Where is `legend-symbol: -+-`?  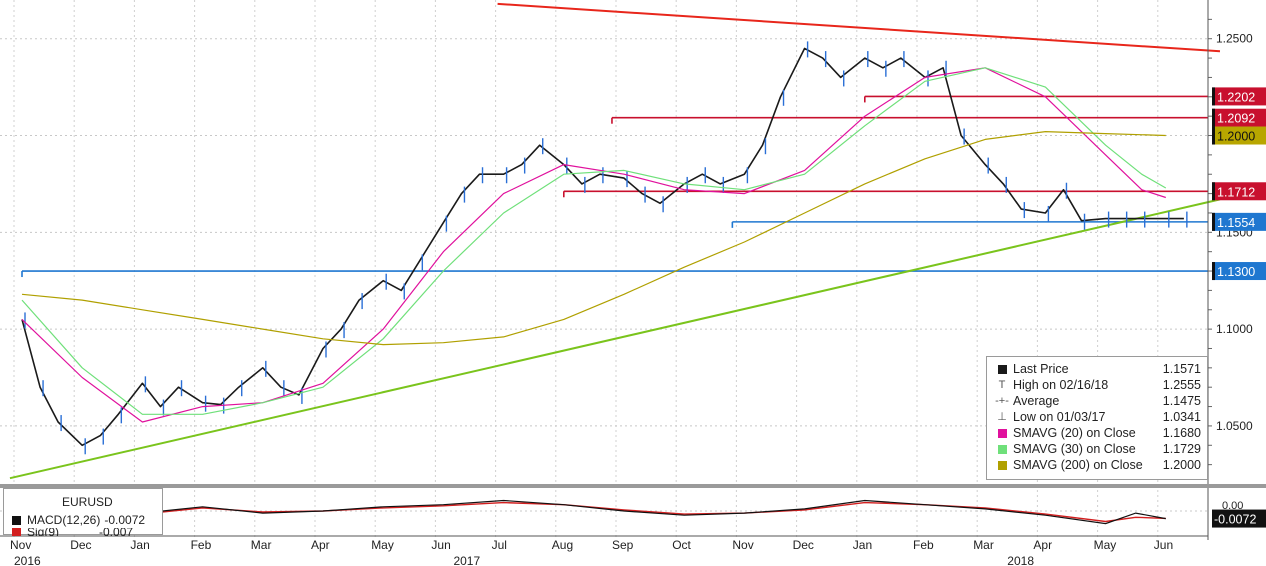
legend-symbol: -+- is located at coordinates (1002, 401).